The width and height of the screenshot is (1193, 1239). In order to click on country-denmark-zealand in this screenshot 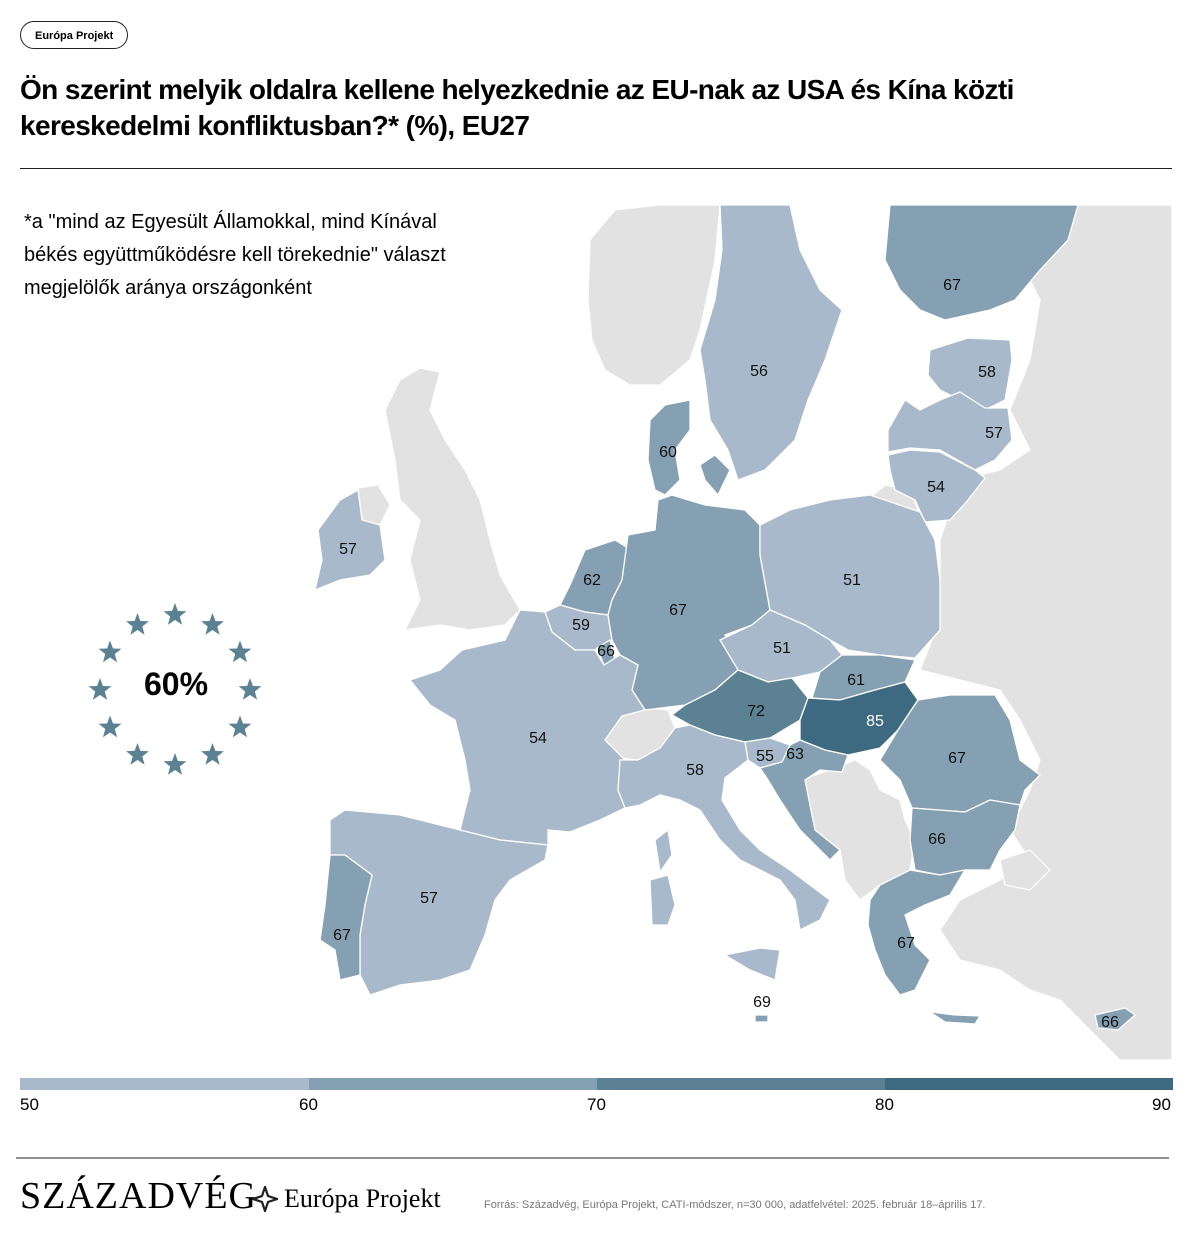, I will do `click(715, 475)`.